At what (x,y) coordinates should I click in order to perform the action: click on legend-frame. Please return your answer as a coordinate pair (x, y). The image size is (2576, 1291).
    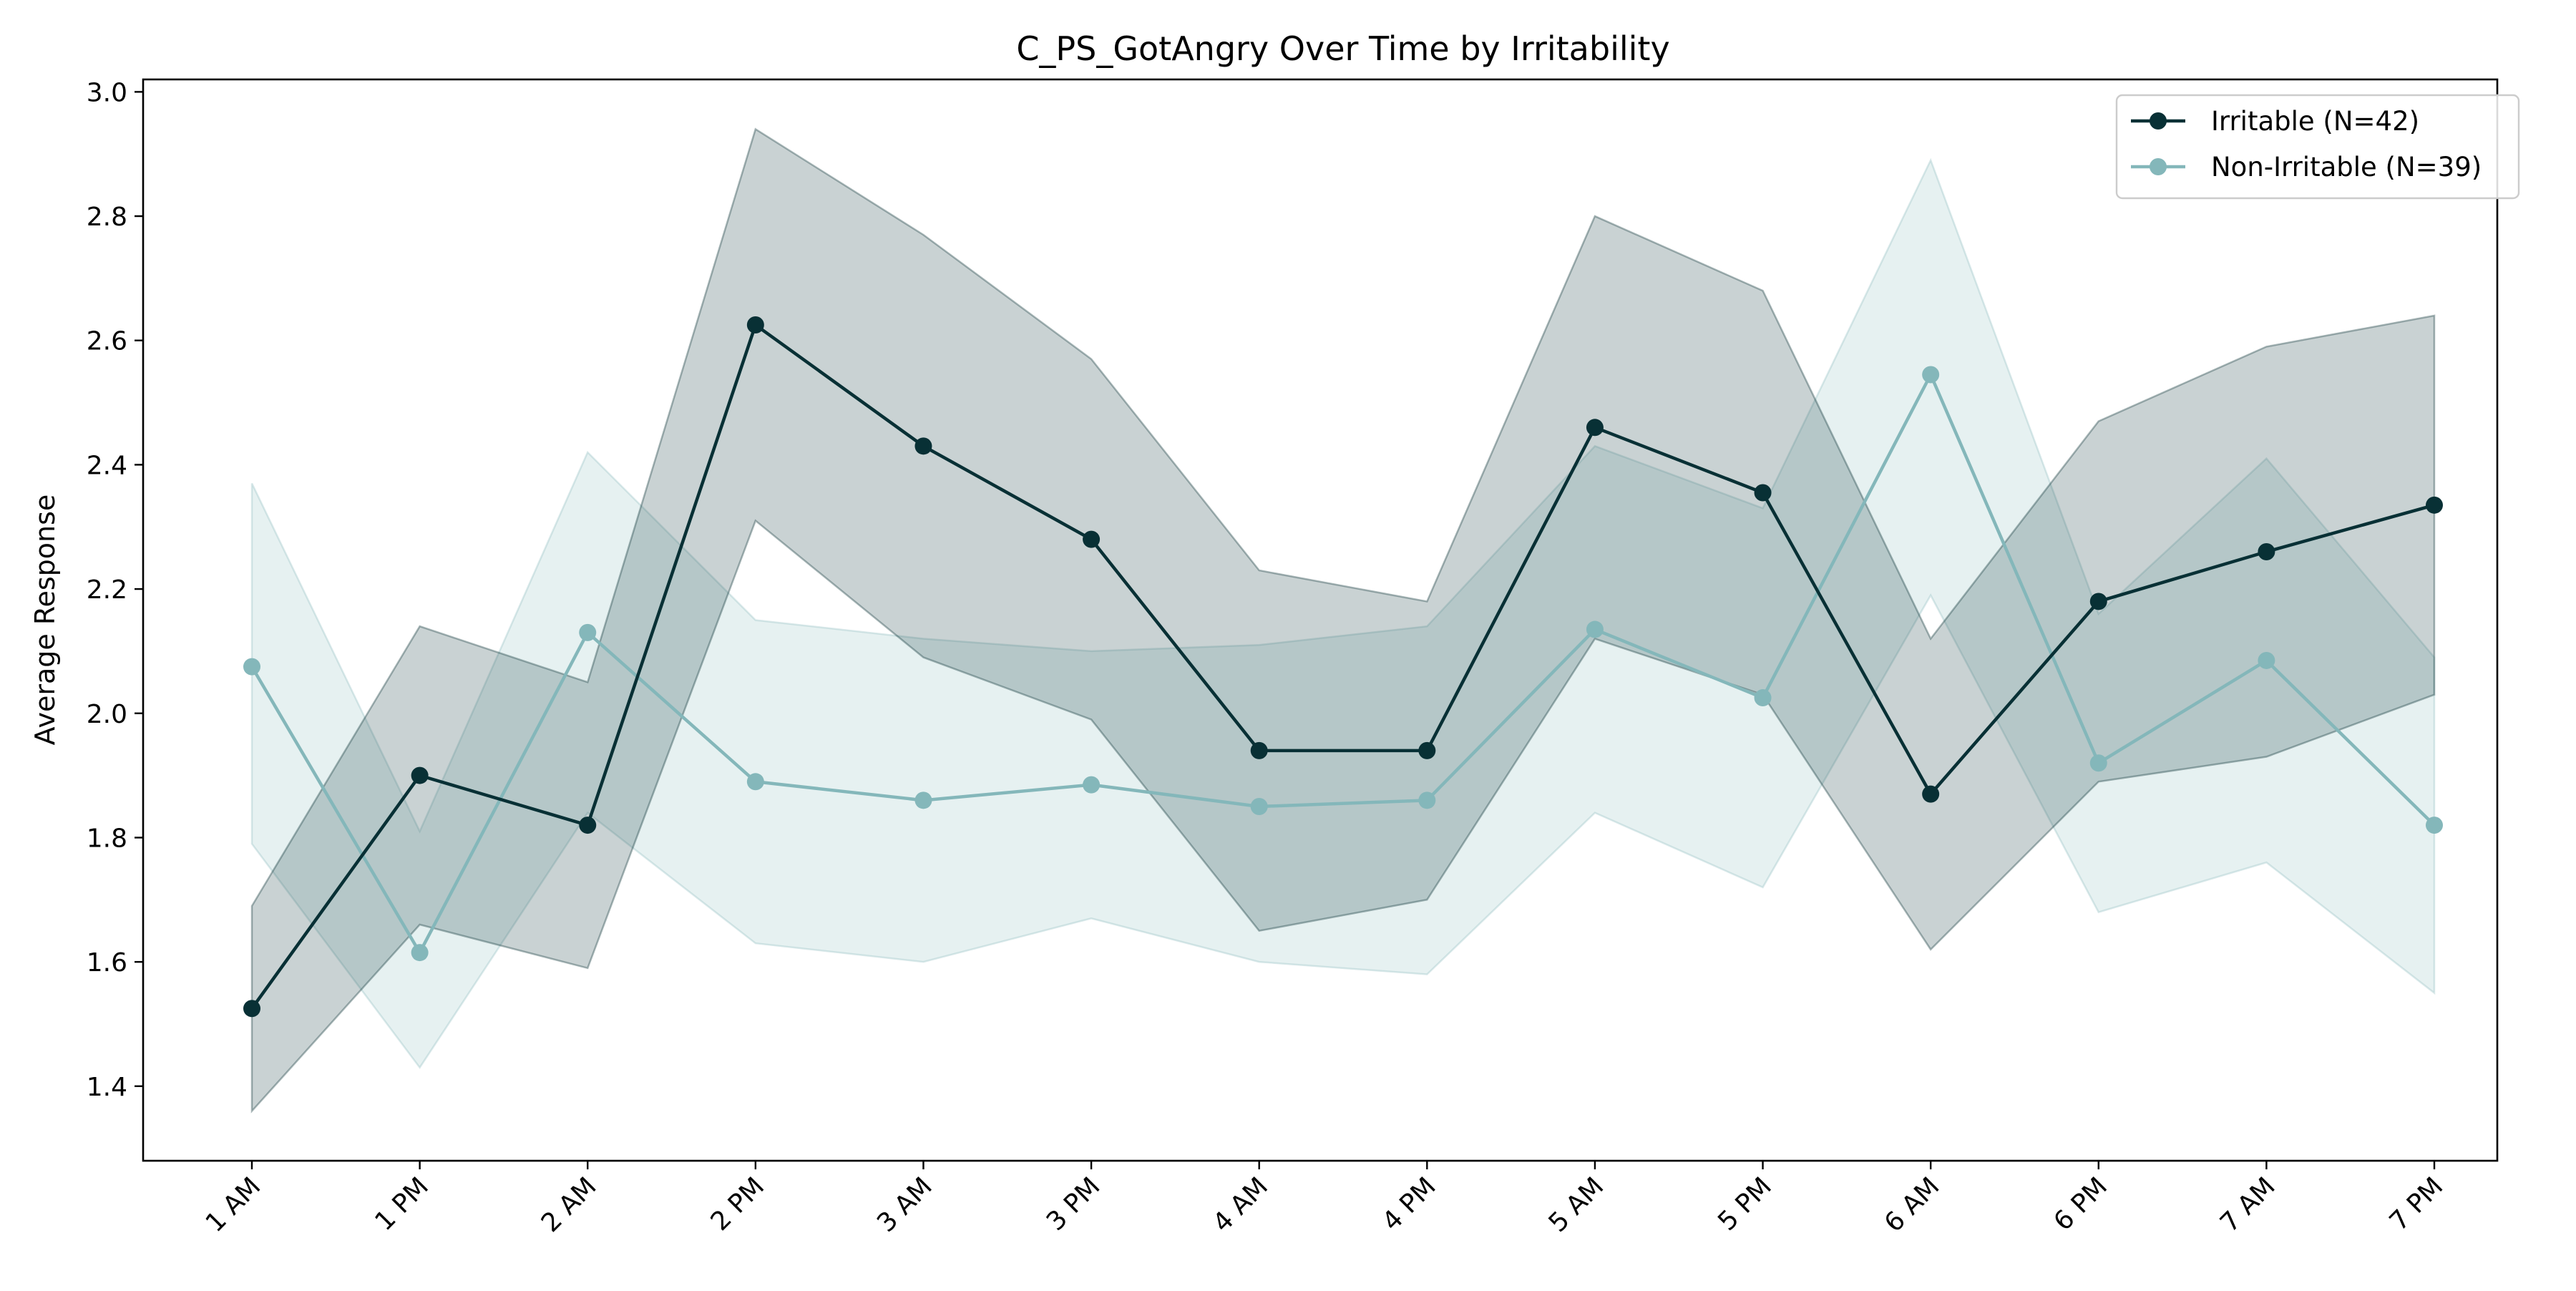
    Looking at the image, I should click on (2317, 147).